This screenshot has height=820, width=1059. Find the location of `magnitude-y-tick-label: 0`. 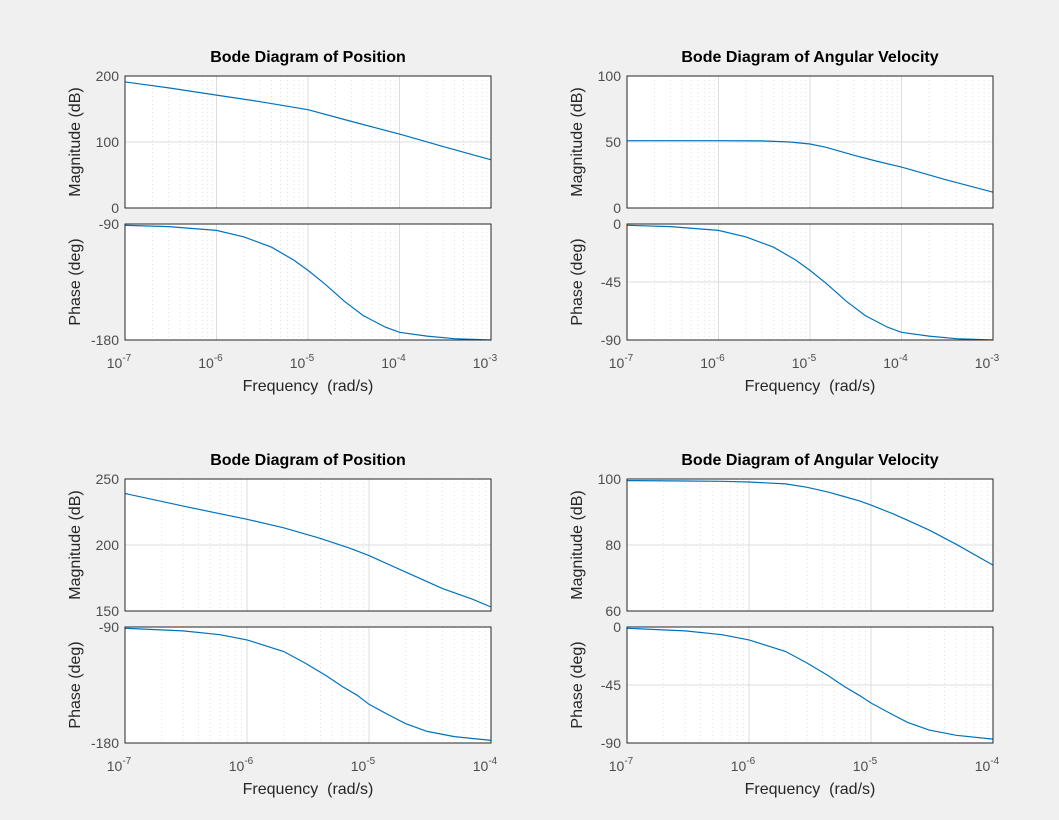

magnitude-y-tick-label: 0 is located at coordinates (617, 208).